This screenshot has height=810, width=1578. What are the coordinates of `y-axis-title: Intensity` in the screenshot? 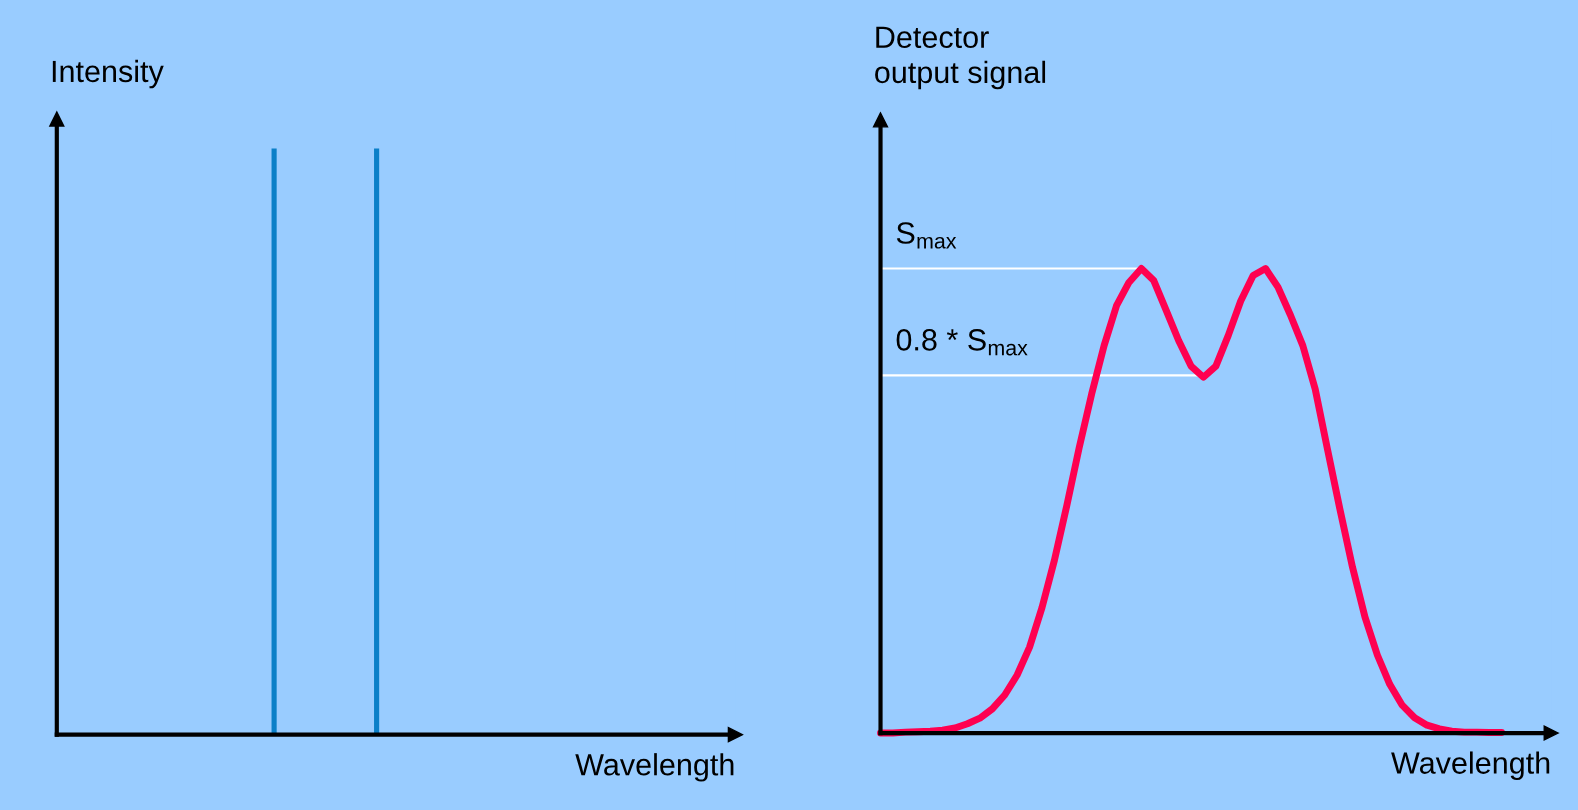 It's located at (108, 74).